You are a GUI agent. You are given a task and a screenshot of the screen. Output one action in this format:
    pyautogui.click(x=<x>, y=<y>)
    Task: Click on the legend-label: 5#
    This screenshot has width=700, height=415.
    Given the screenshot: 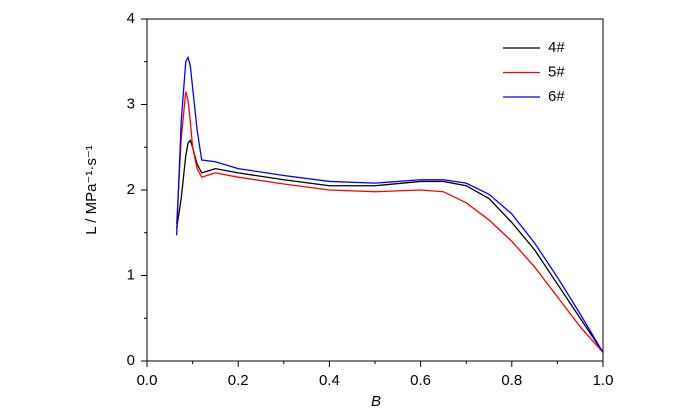 What is the action you would take?
    pyautogui.click(x=556, y=71)
    